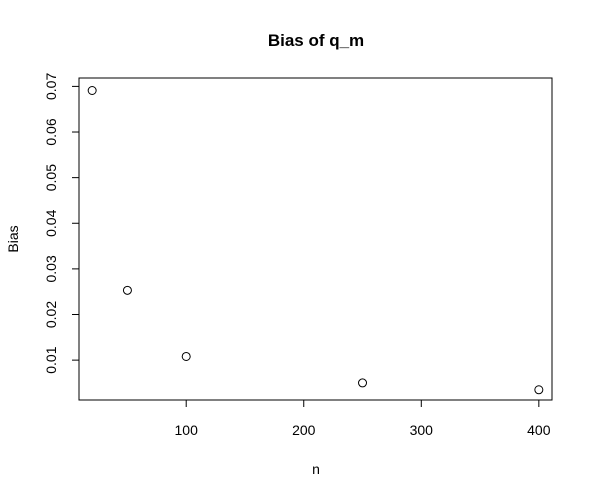 This screenshot has height=499, width=593. What do you see at coordinates (51, 86) in the screenshot?
I see `y-tick-label: 0.07` at bounding box center [51, 86].